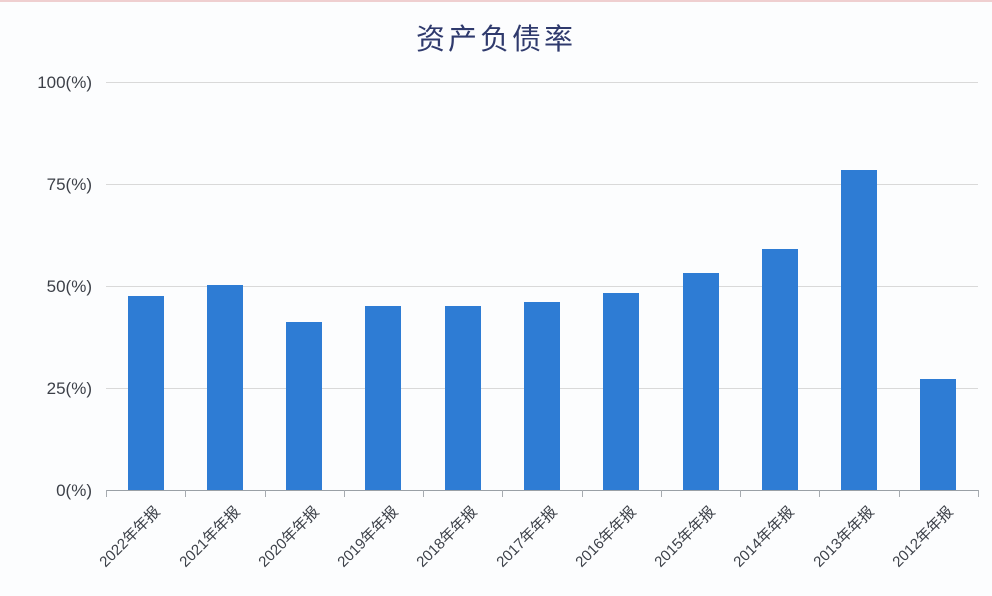 Image resolution: width=992 pixels, height=596 pixels. What do you see at coordinates (69, 388) in the screenshot?
I see `y-axis-tick-label: 25(%)` at bounding box center [69, 388].